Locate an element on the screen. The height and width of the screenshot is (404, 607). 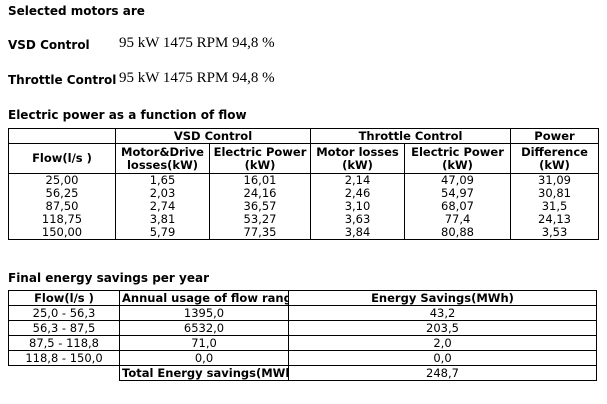
cell: 3,81 is located at coordinates (162, 219).